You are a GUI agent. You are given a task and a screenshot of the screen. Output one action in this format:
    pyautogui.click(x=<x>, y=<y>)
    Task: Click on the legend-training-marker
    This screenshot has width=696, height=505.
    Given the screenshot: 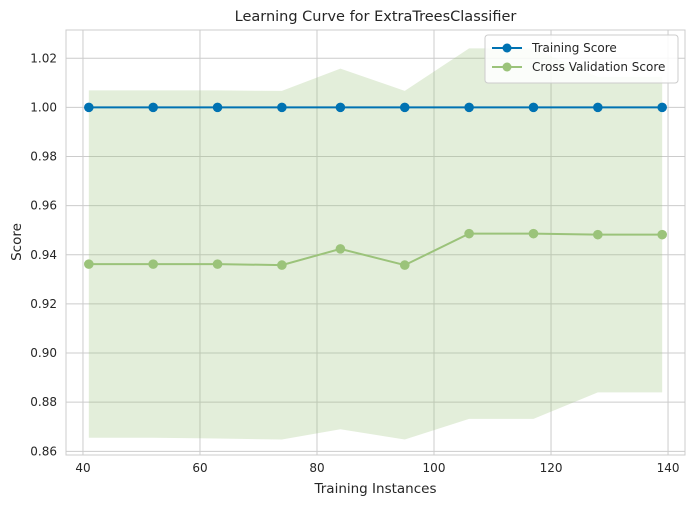 What is the action you would take?
    pyautogui.click(x=507, y=48)
    